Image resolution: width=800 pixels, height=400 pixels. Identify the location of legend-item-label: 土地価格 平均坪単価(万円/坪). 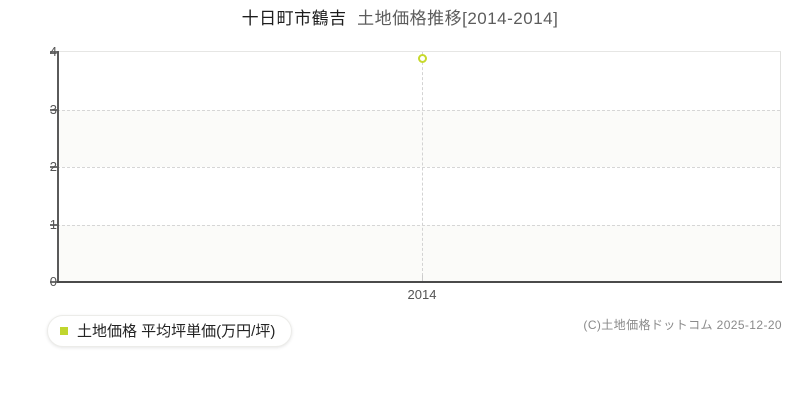
(176, 331).